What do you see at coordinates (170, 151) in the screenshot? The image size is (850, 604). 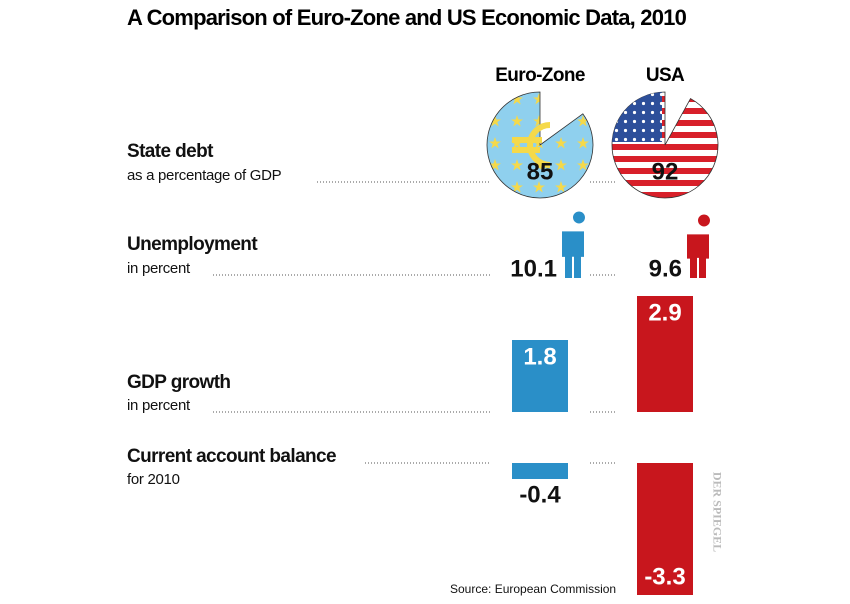 I see `row-label: State debt` at bounding box center [170, 151].